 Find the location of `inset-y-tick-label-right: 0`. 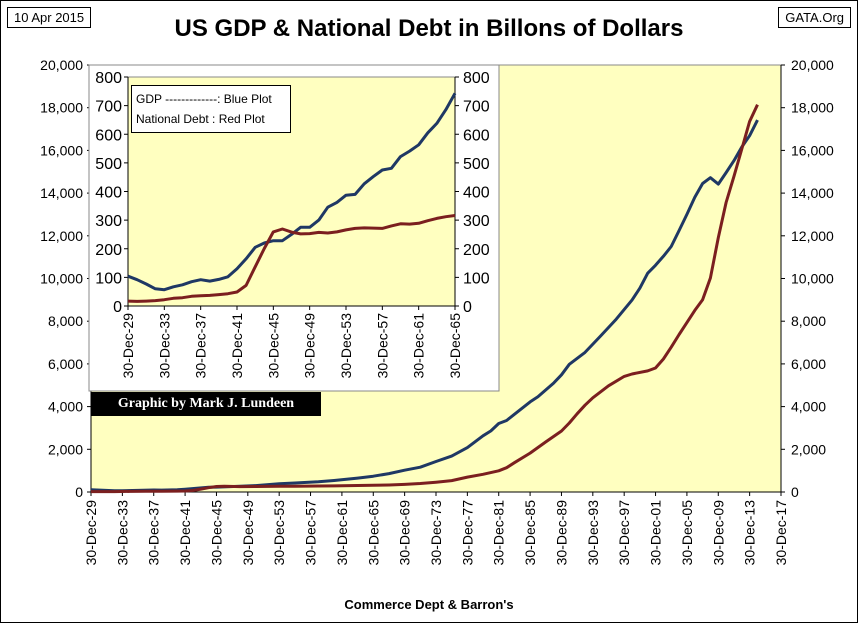

inset-y-tick-label-right: 0 is located at coordinates (467, 307).